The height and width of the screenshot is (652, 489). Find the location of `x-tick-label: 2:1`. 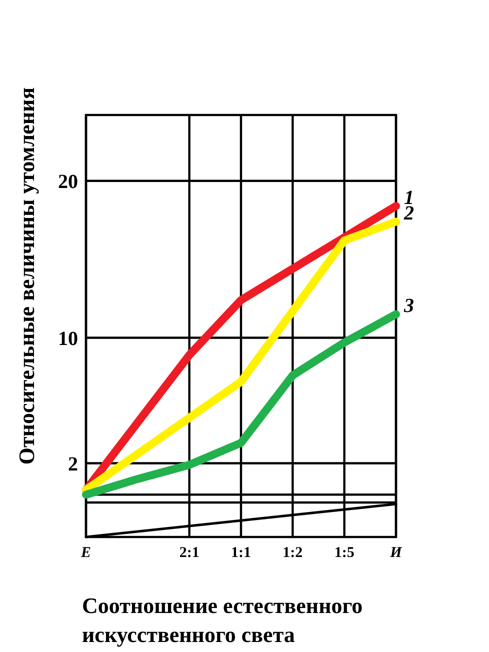

x-tick-label: 2:1 is located at coordinates (189, 553).